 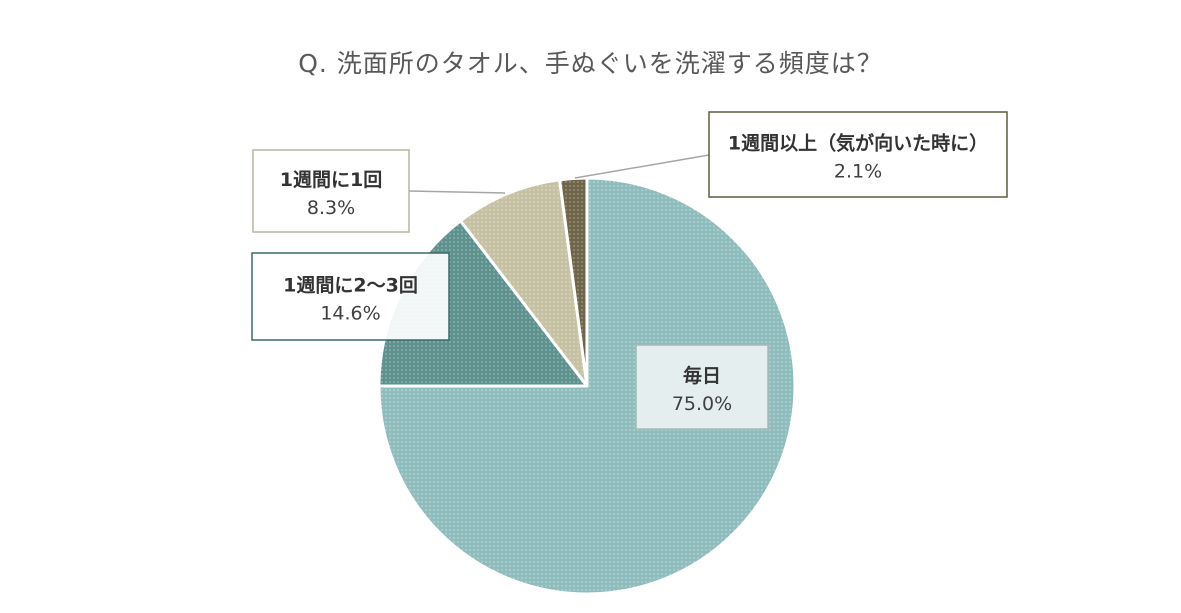 I want to click on slice-label-name: 1週間に2～3回, so click(x=350, y=286).